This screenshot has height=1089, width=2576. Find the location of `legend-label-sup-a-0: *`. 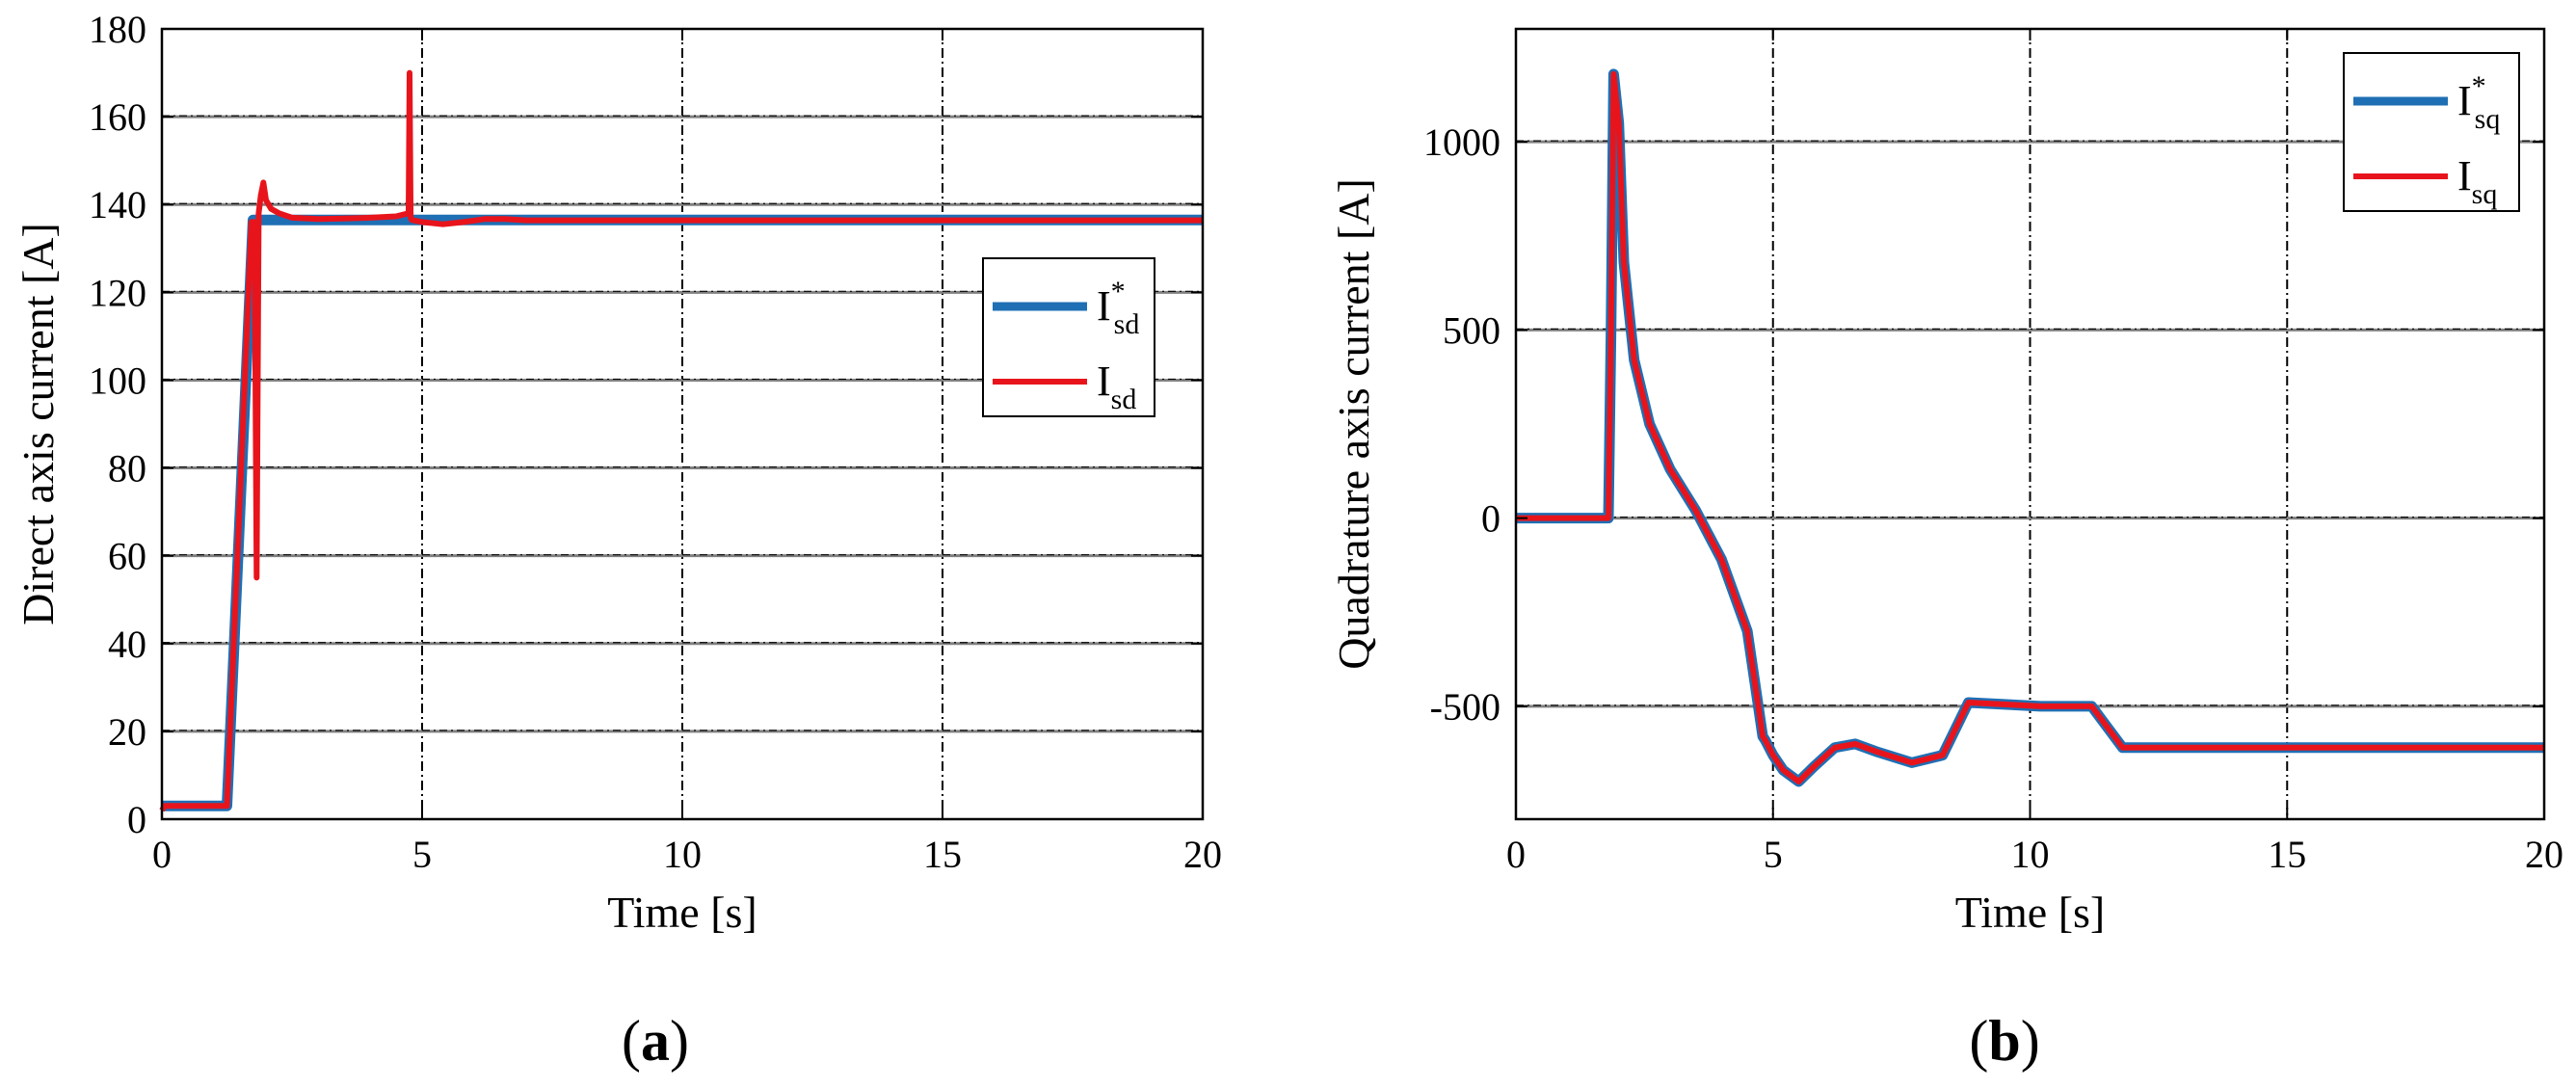

legend-label-sup-a-0: * is located at coordinates (1118, 291).